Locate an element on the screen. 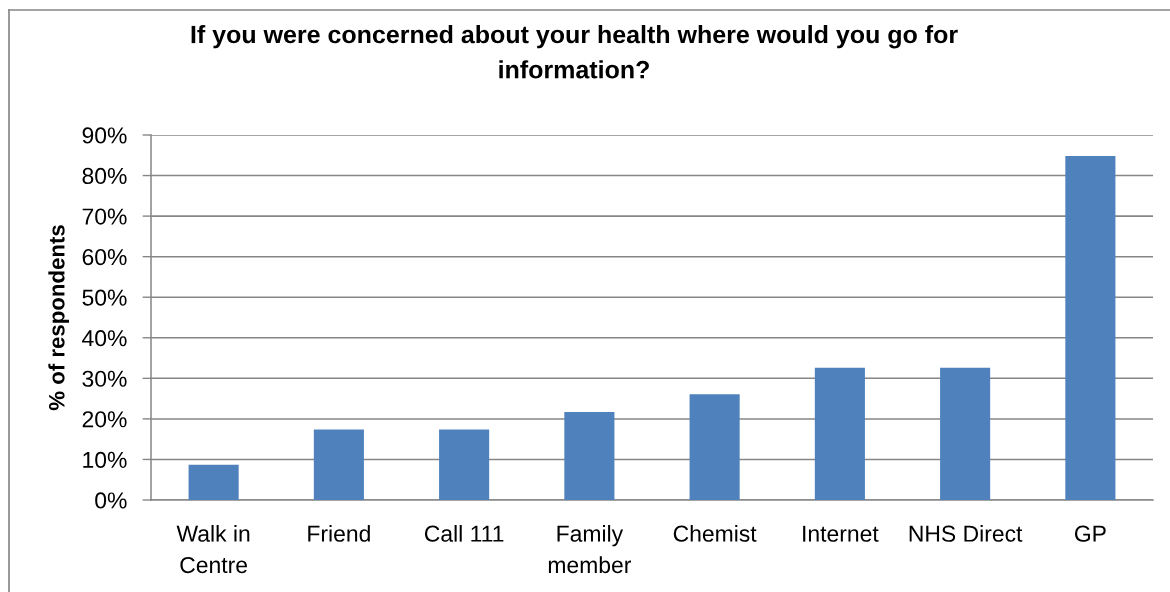  y-tick-label: 40% is located at coordinates (104, 338).